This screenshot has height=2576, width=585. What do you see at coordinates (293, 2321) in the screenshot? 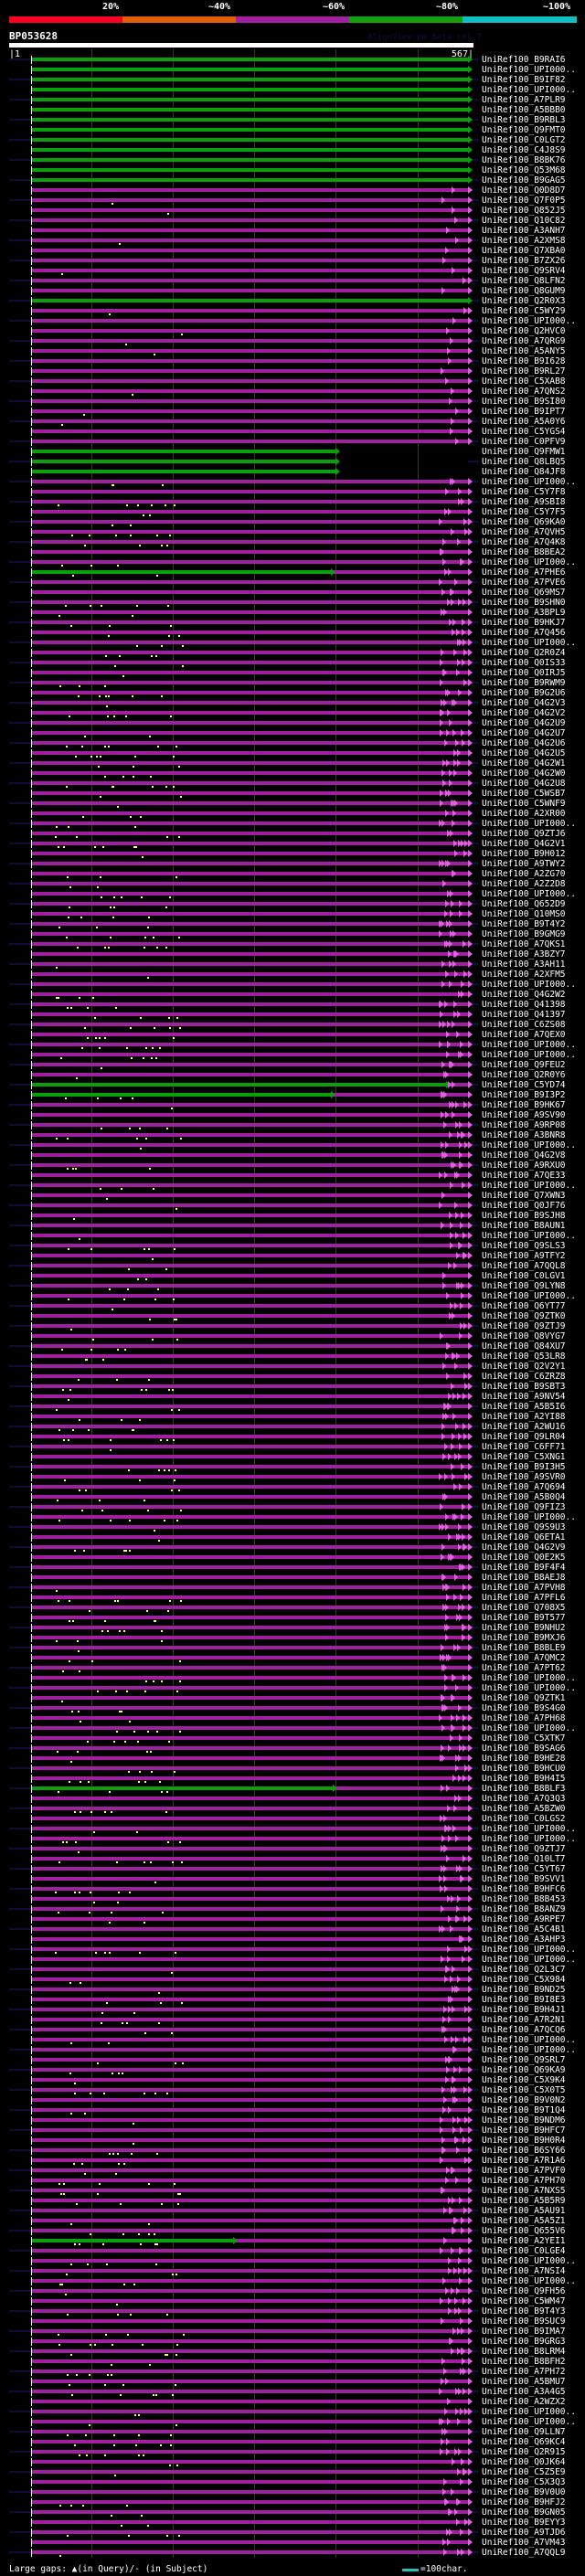
I see `alignment-row: UniRef100_B9SUC9` at bounding box center [293, 2321].